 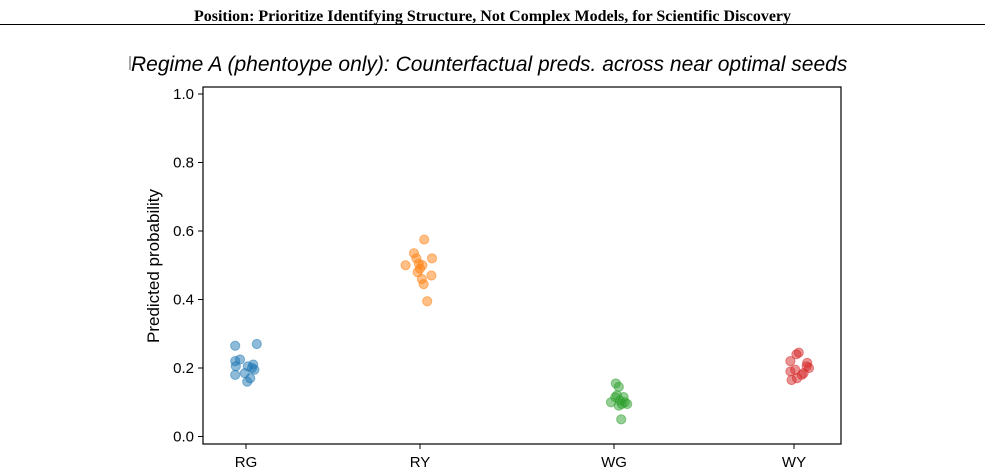 What do you see at coordinates (183, 94) in the screenshot?
I see `y-tick-label: 1.0` at bounding box center [183, 94].